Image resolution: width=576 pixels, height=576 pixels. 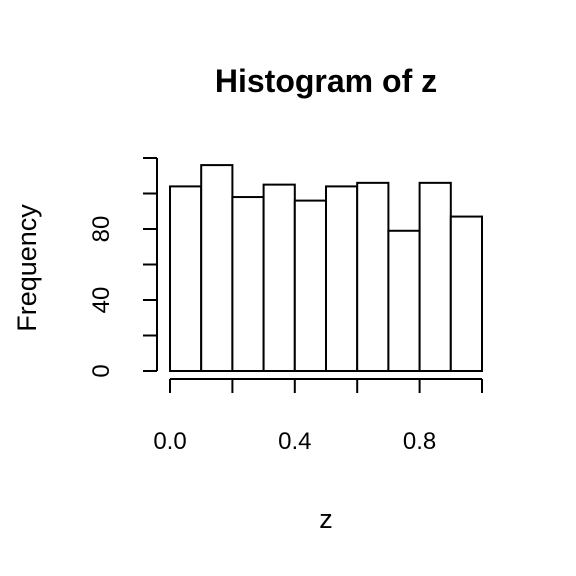 I want to click on y-tick-label: 0, so click(x=101, y=370).